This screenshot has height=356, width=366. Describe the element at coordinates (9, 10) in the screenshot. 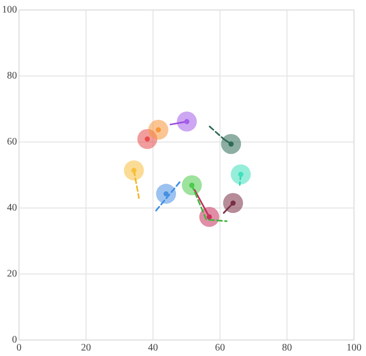

I see `y-tick-label: 100` at that location.